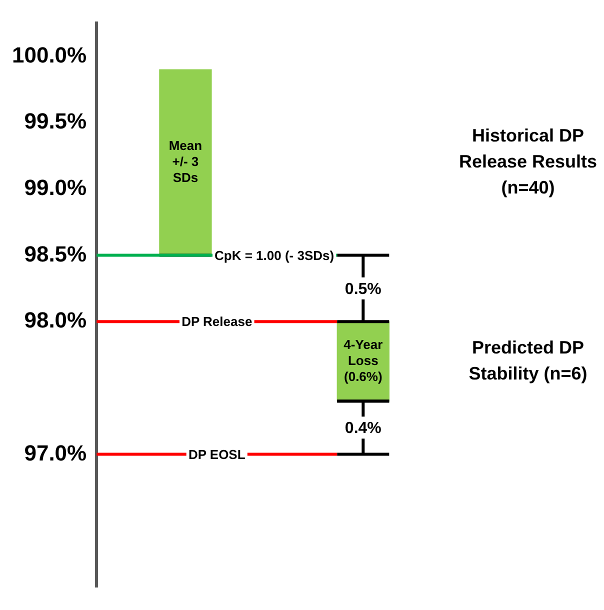 This screenshot has height=610, width=604. What do you see at coordinates (55, 253) in the screenshot?
I see `y-tick-label: 98.5%` at bounding box center [55, 253].